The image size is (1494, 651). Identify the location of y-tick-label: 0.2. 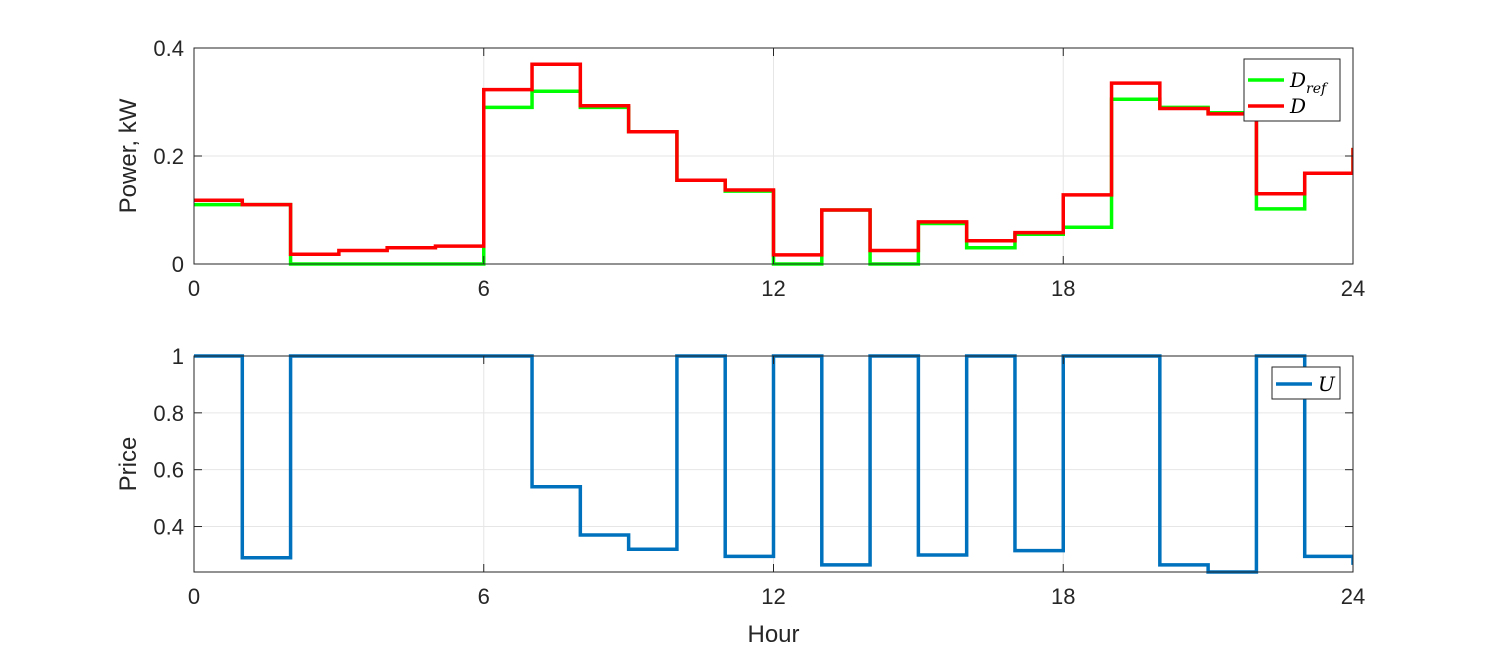
(168, 156).